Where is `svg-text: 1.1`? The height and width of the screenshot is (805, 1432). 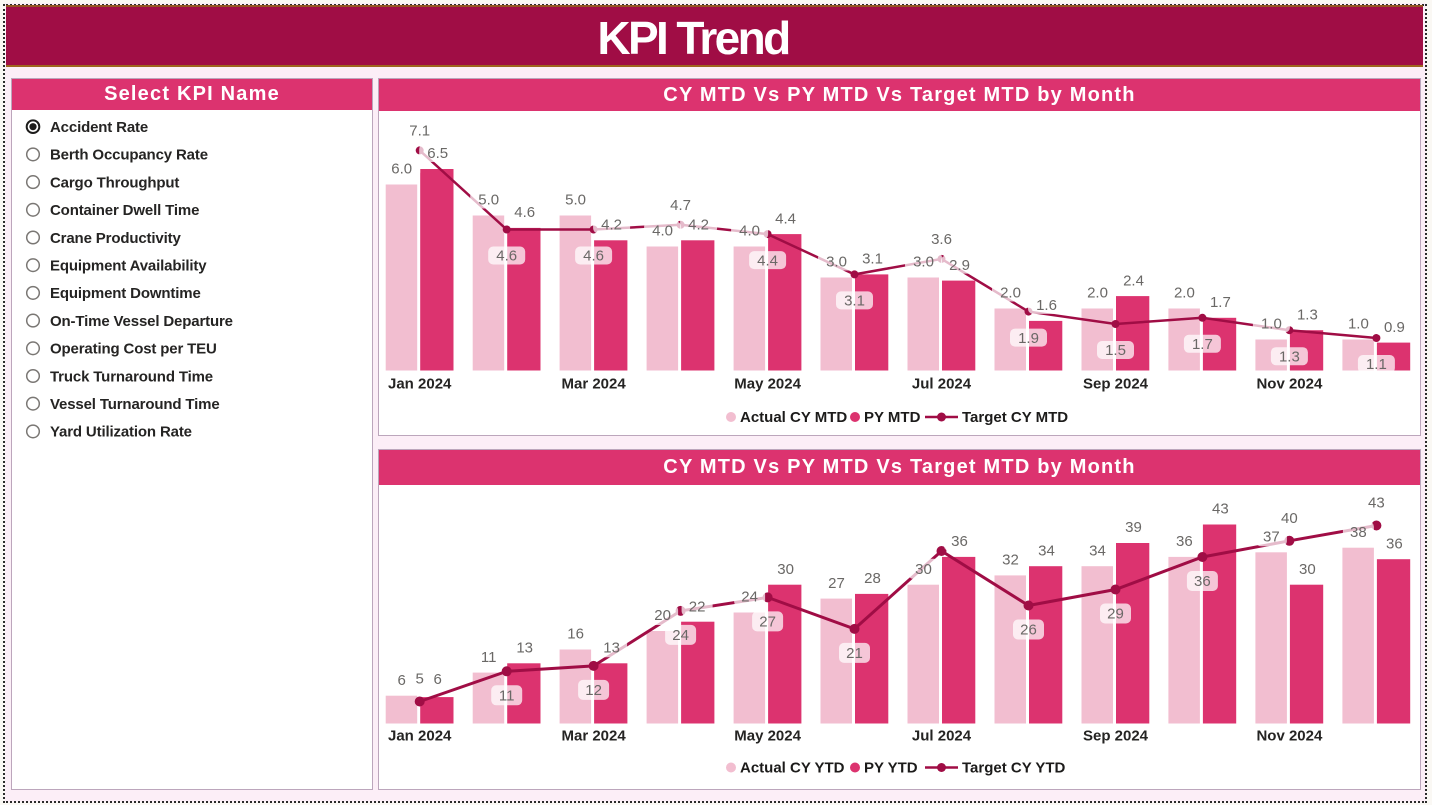 svg-text: 1.1 is located at coordinates (1376, 364).